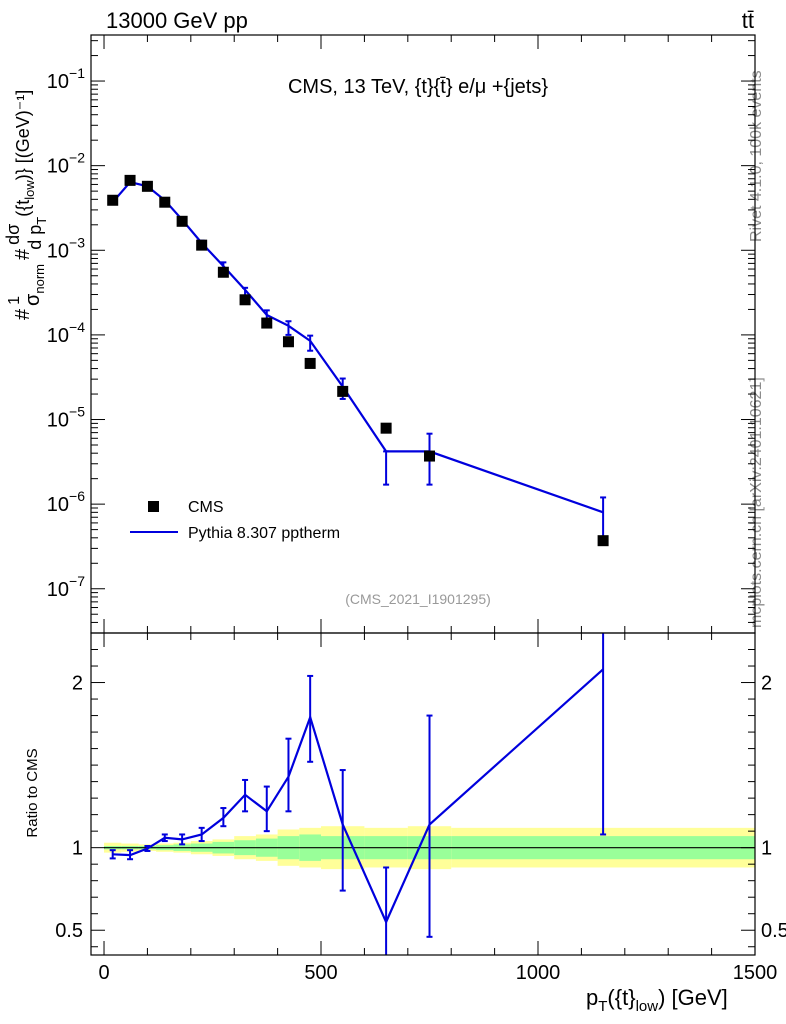 The height and width of the screenshot is (1024, 786). Describe the element at coordinates (766, 684) in the screenshot. I see `ratio-y-tick-label-right: 2` at that location.